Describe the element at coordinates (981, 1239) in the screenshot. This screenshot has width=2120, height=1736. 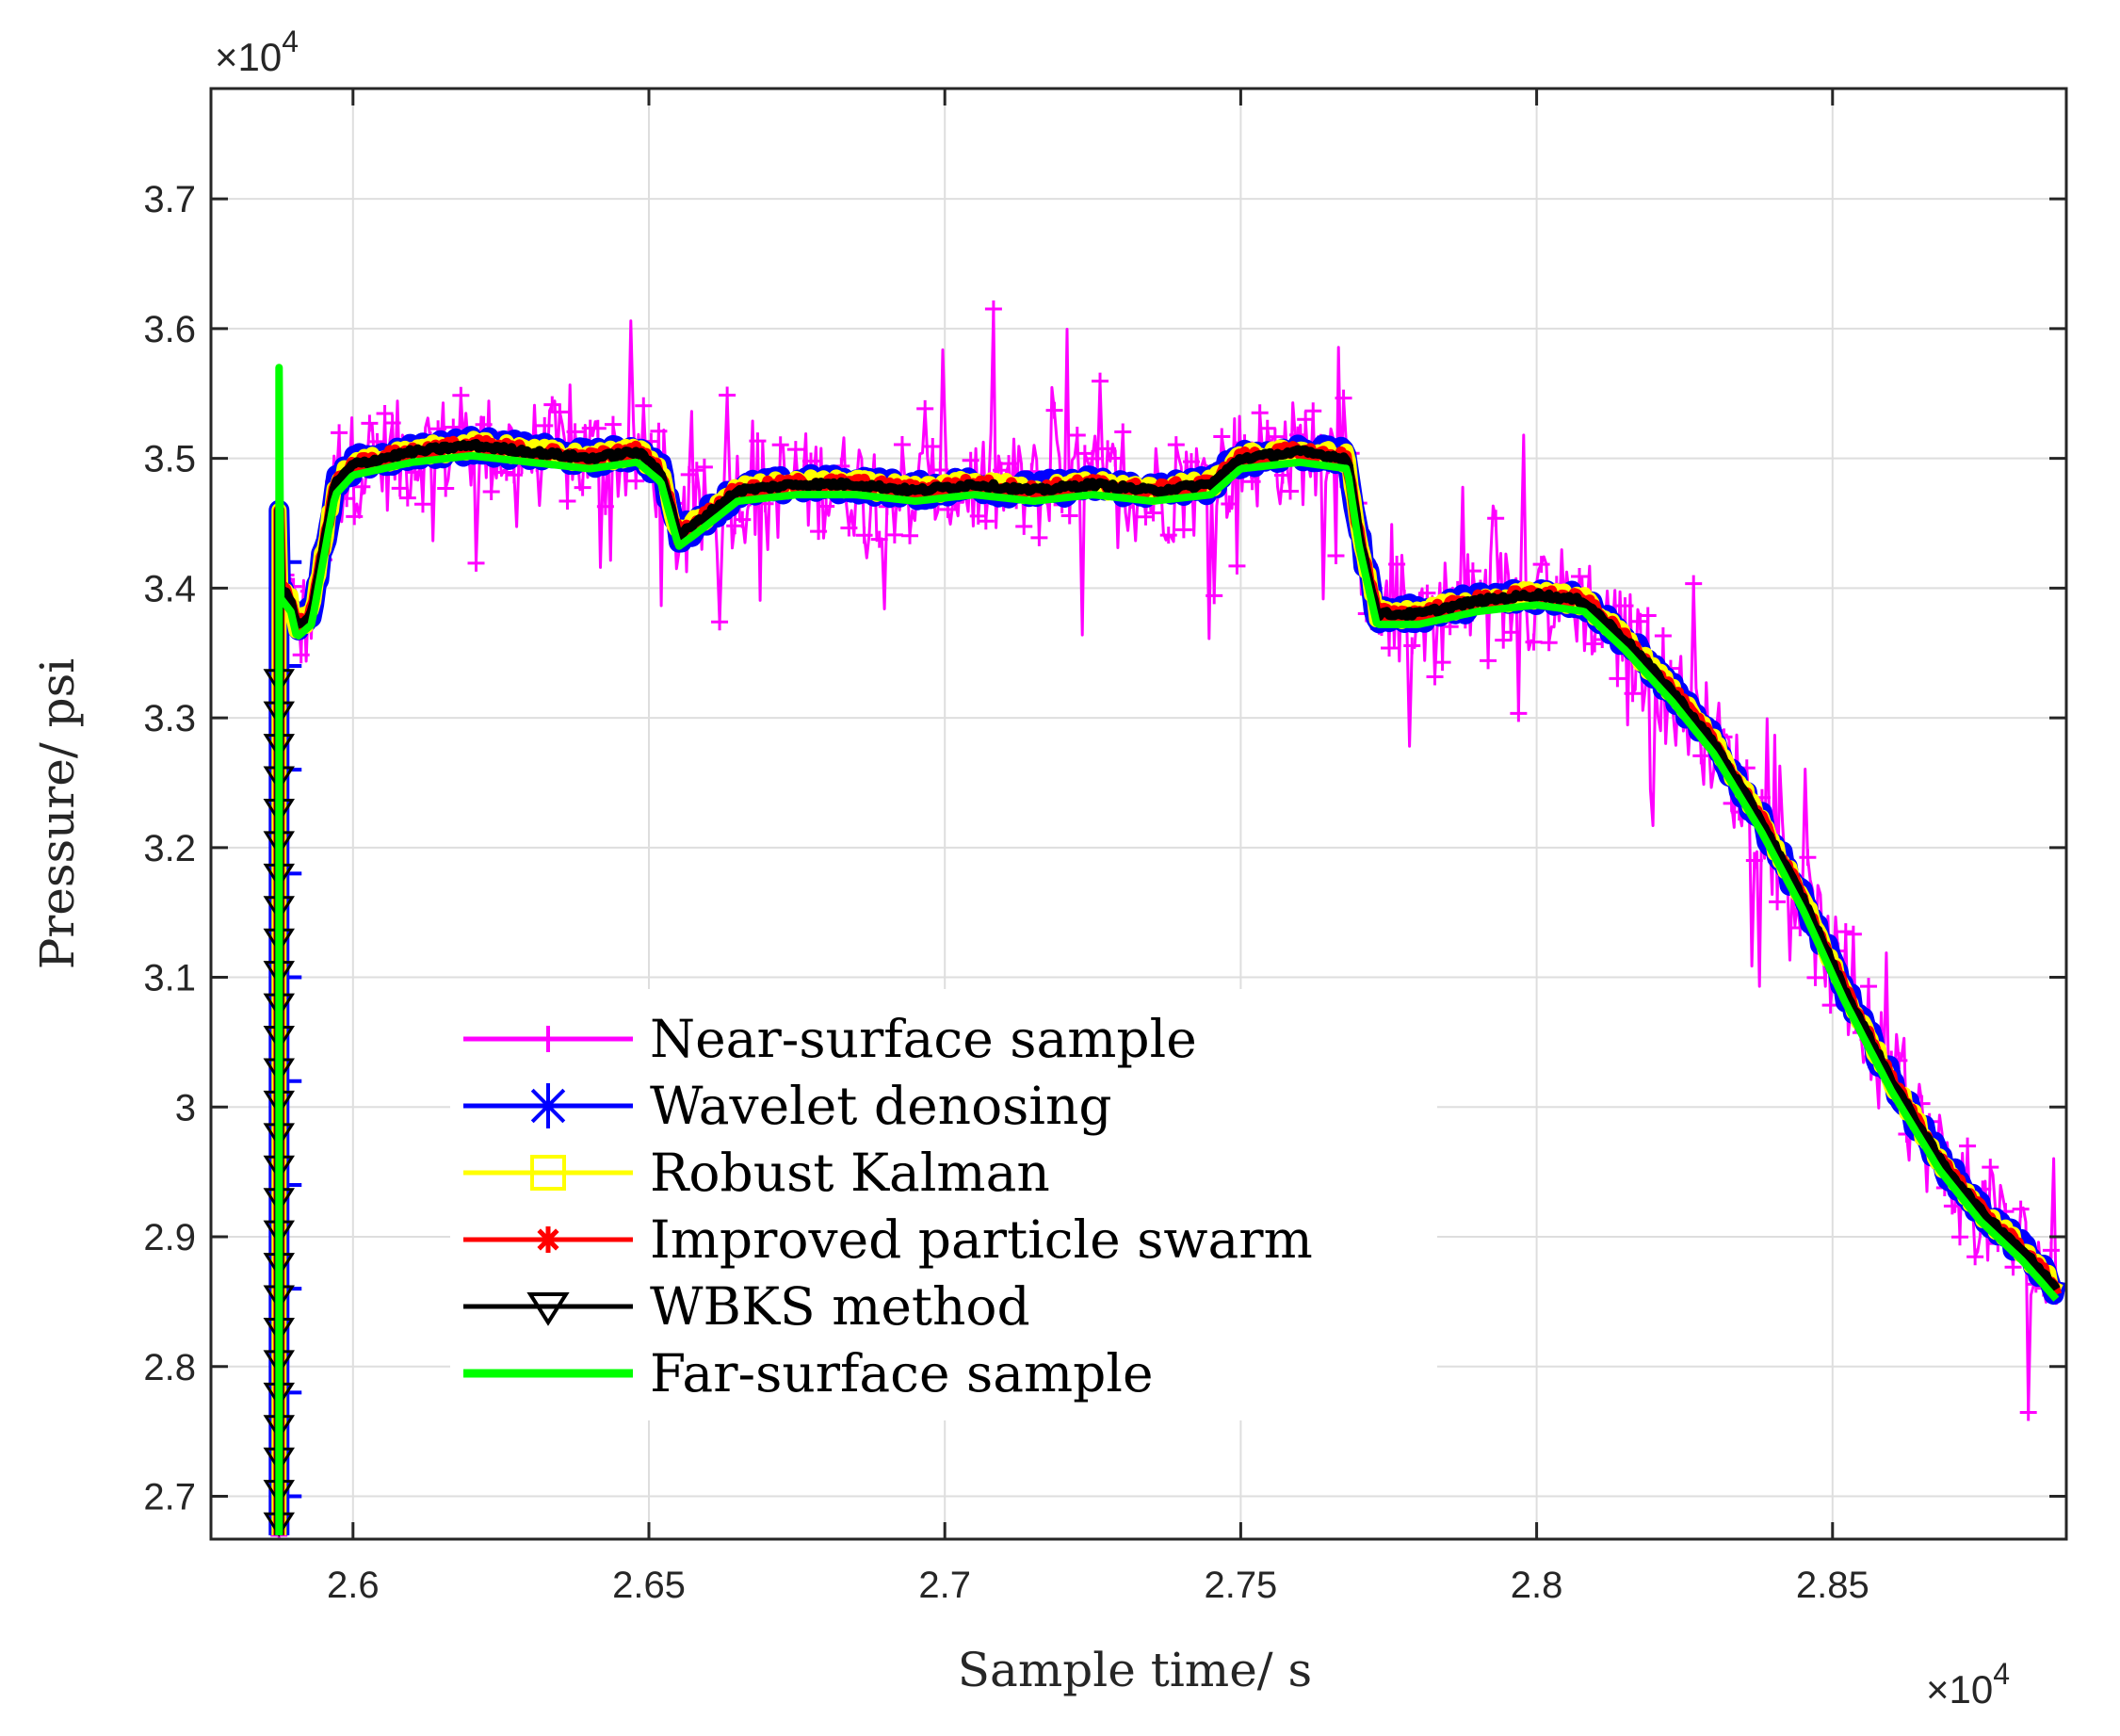
I see `legend-label: Improved particle swarm` at that location.